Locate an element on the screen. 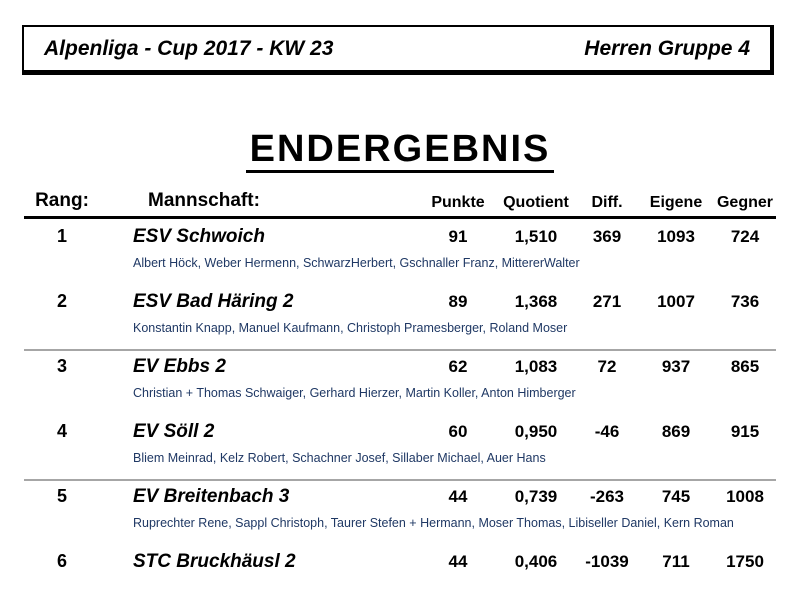 The image size is (800, 610). opp-value: 724 is located at coordinates (745, 236).